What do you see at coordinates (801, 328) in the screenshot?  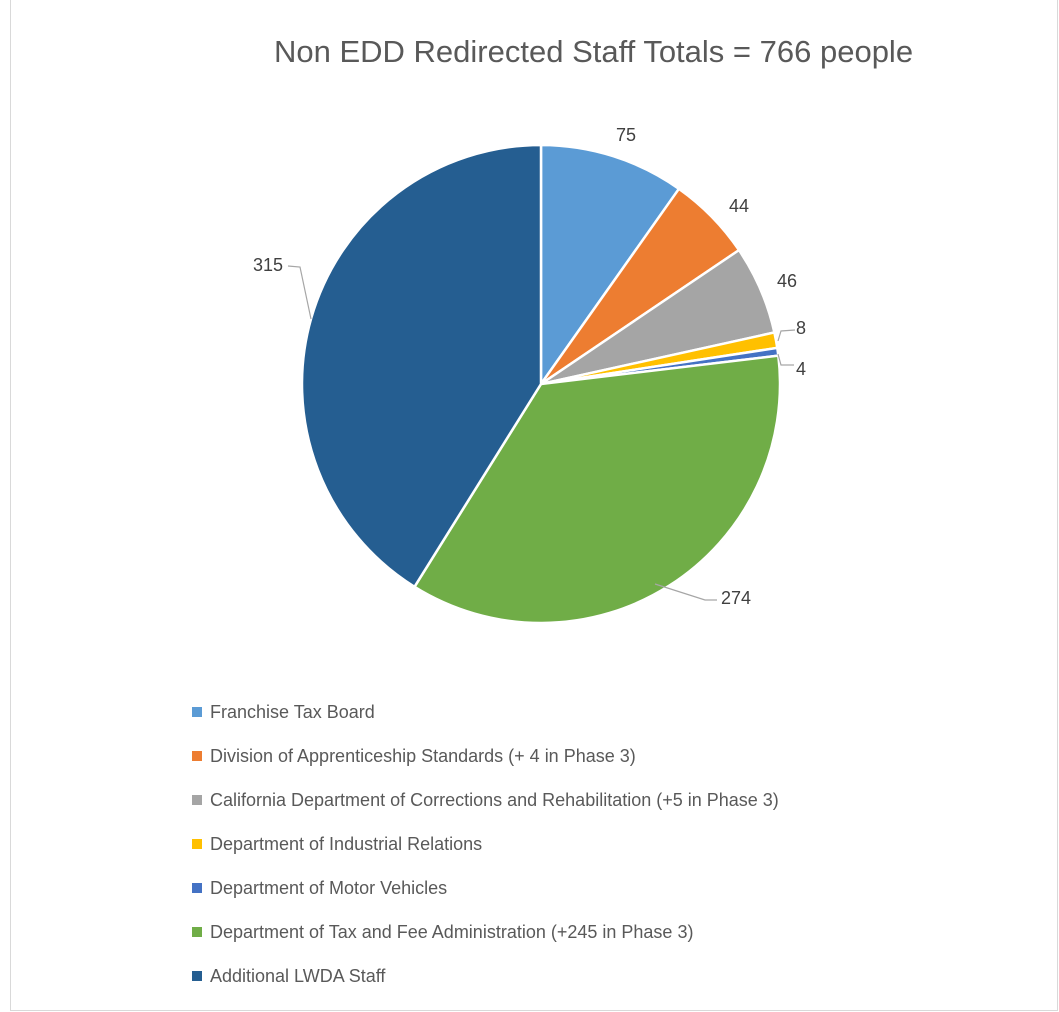 I see `data-label-department-of-industrial-relations: 8` at bounding box center [801, 328].